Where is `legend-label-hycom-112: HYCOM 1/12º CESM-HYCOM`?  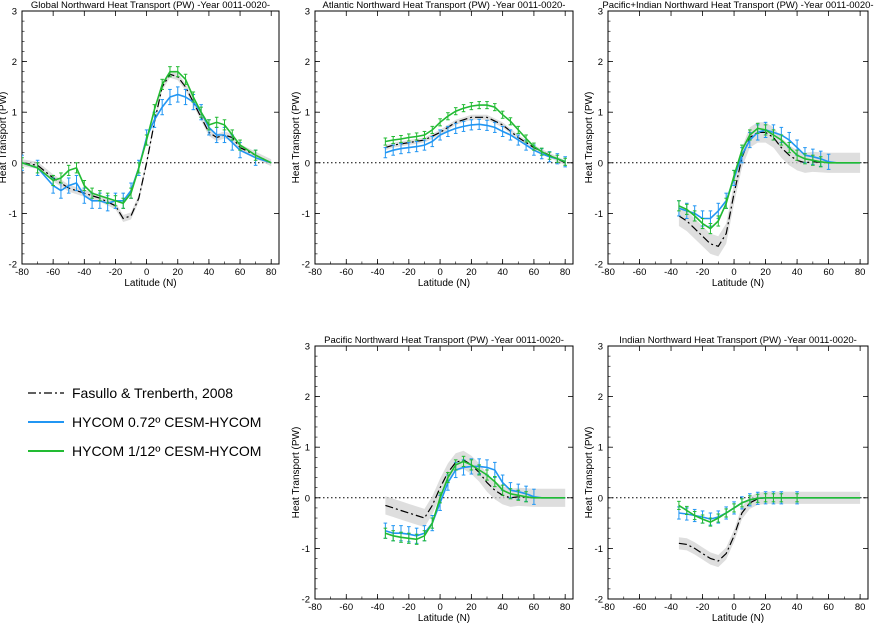 legend-label-hycom-112: HYCOM 1/12º CESM-HYCOM is located at coordinates (166, 451).